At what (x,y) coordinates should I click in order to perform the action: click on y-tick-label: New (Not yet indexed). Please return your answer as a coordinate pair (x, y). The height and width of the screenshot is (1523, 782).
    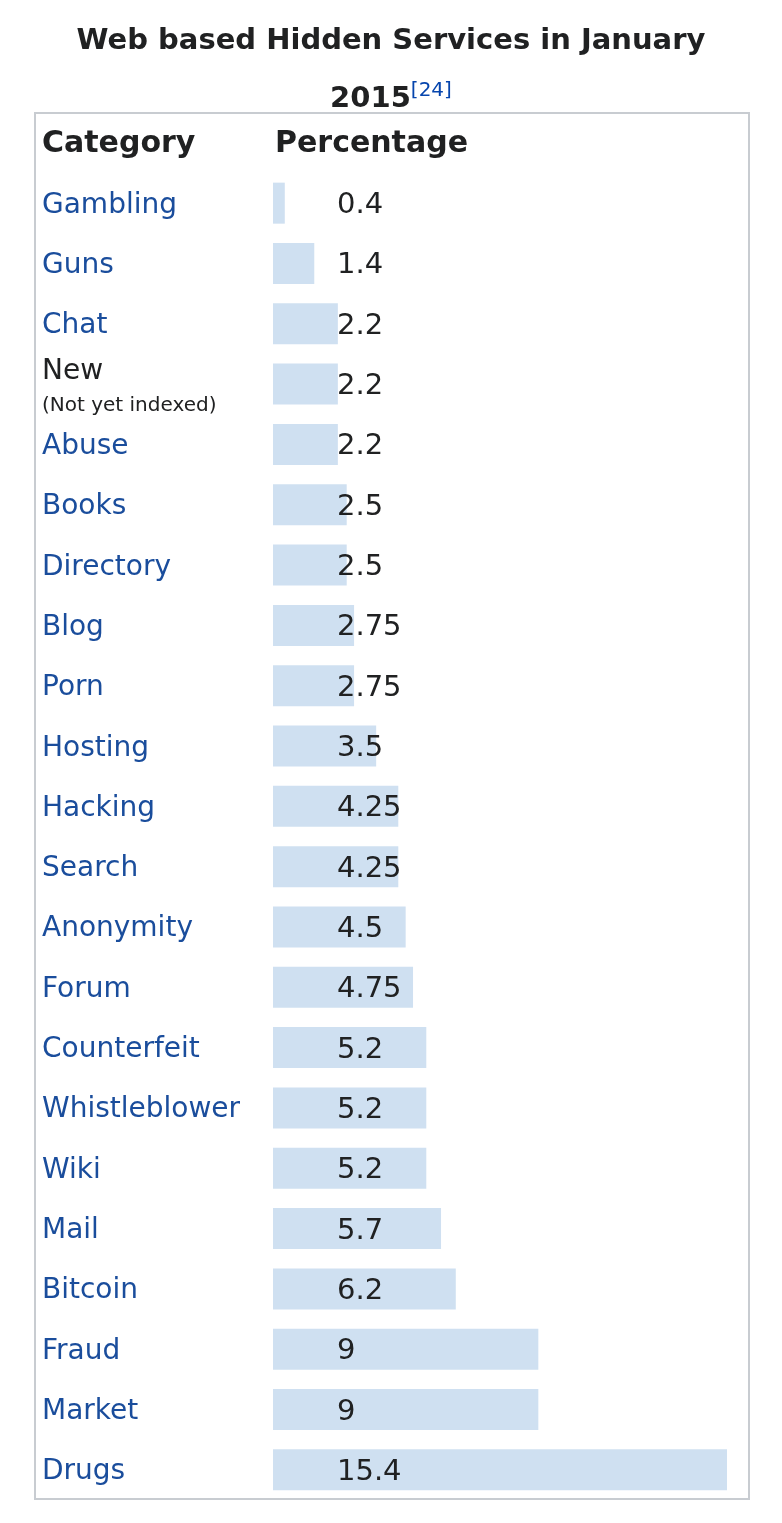
    Looking at the image, I should click on (129, 384).